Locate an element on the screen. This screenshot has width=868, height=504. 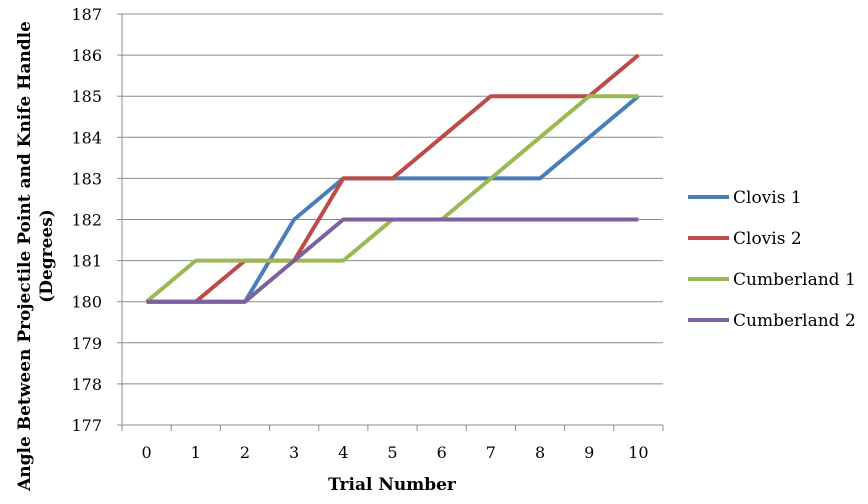
x-axis-title: Trial Number is located at coordinates (392, 485).